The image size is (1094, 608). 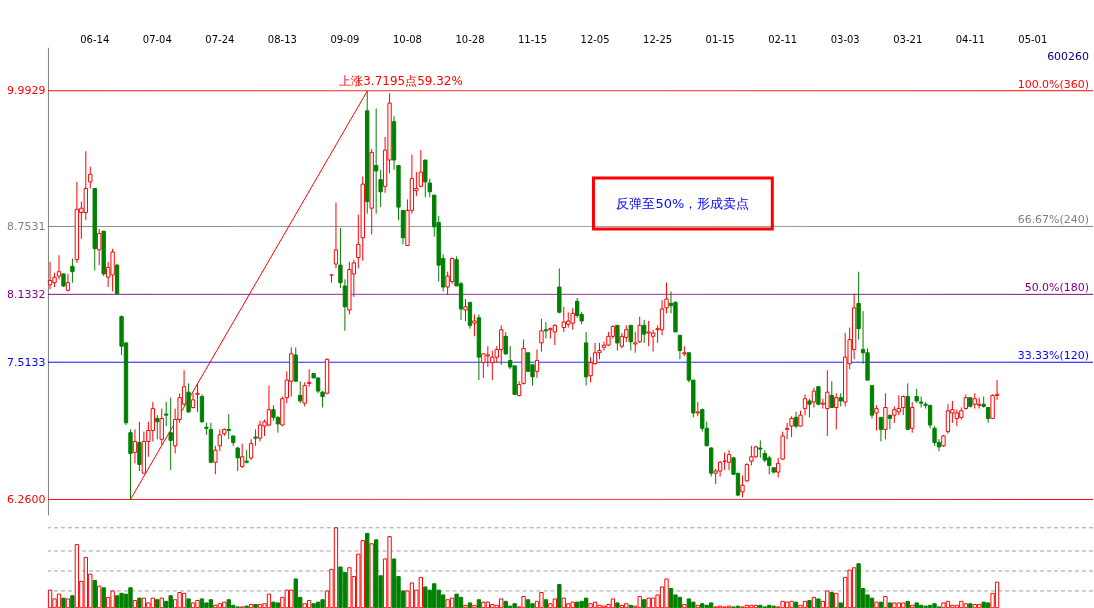 I want to click on x-tick-label: 03-03, so click(x=845, y=39).